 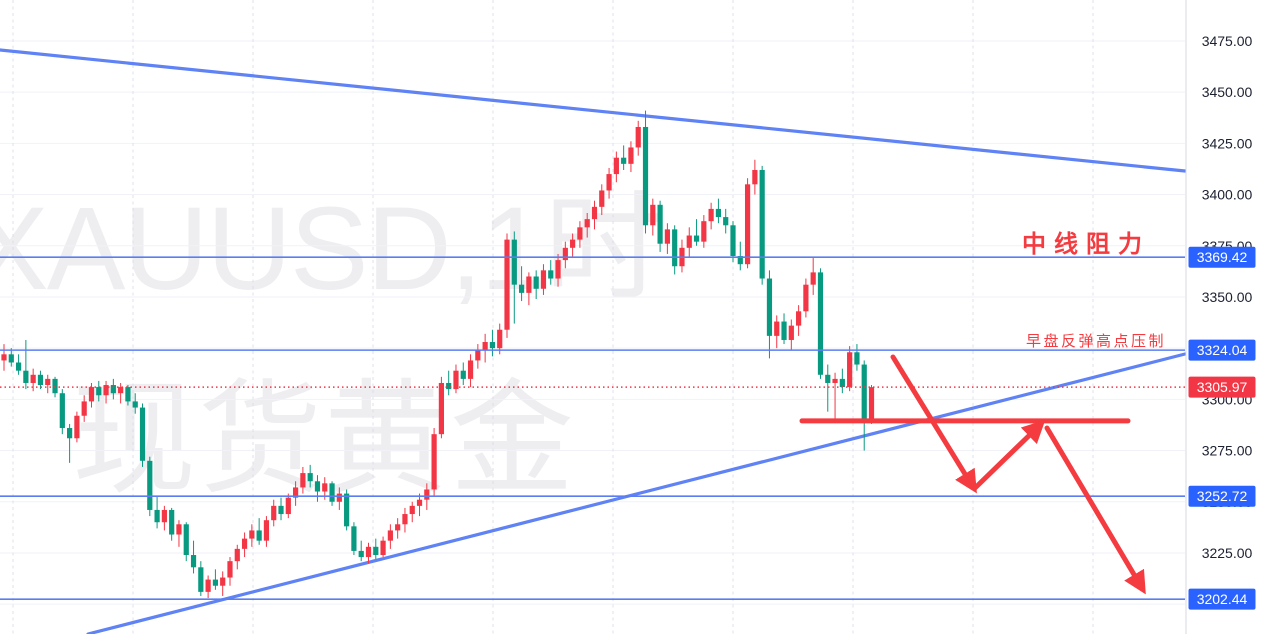 I want to click on price-badge: 3252.72, so click(x=1222, y=496).